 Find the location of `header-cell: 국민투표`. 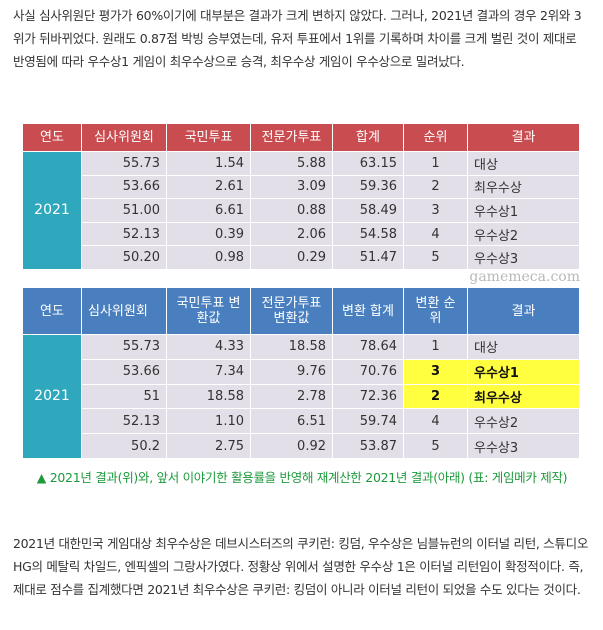

header-cell: 국민투표 is located at coordinates (208, 137).